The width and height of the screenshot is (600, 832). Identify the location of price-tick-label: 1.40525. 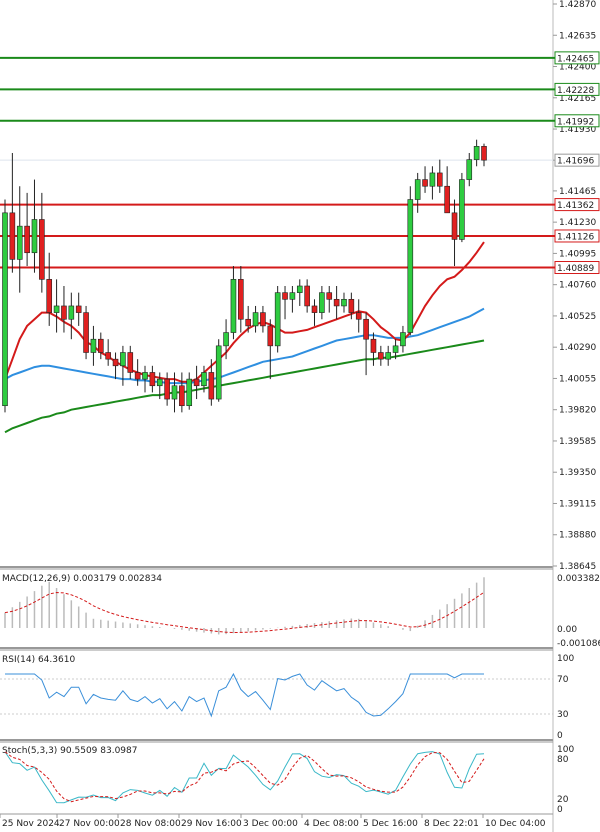
(577, 317).